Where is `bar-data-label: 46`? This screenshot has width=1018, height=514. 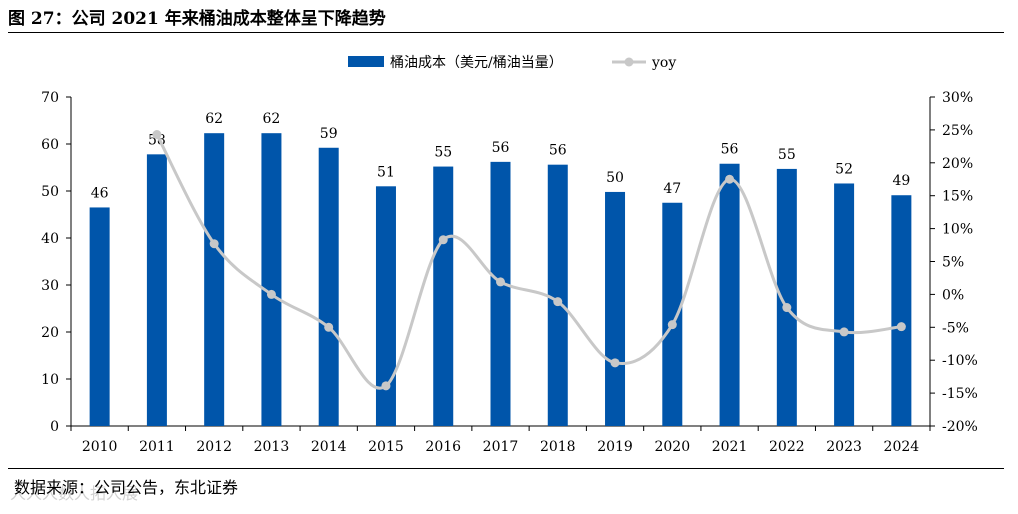 bar-data-label: 46 is located at coordinates (100, 193).